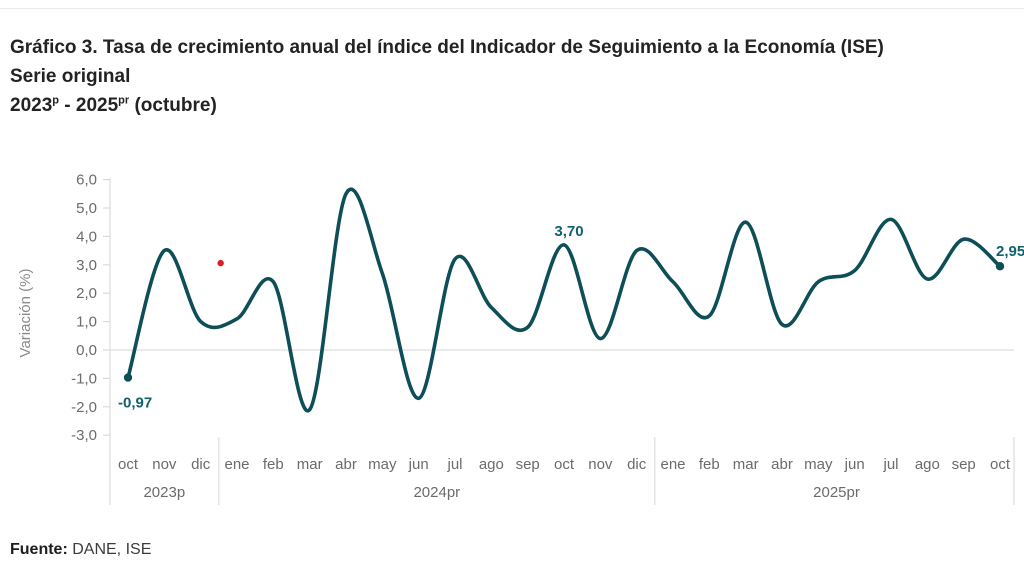 The image size is (1024, 576). Describe the element at coordinates (1000, 266) in the screenshot. I see `end-point-marker` at that location.